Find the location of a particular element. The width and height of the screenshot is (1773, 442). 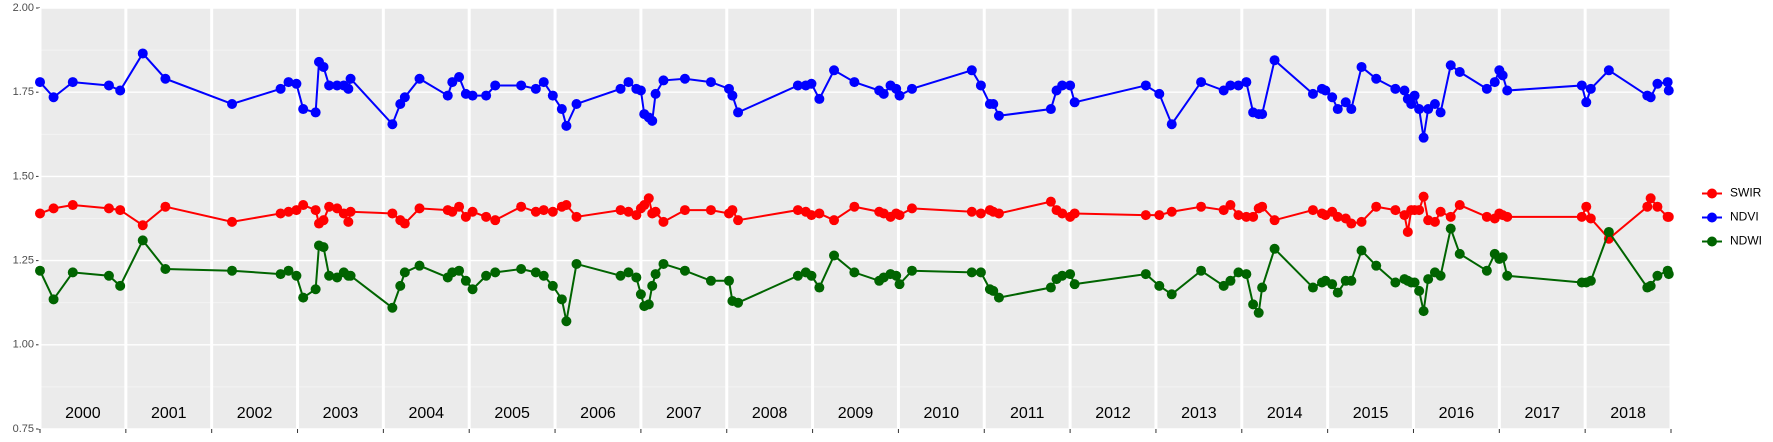

year-label: 2001 is located at coordinates (169, 413).